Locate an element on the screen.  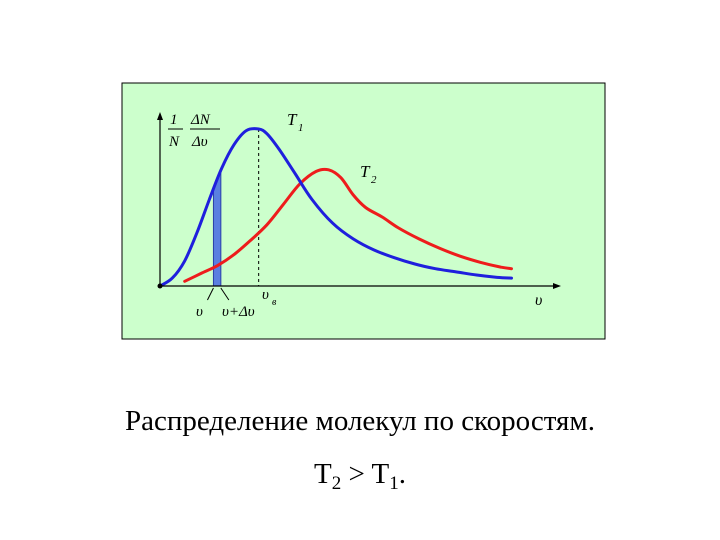
series-t2-label: T is located at coordinates (365, 171).